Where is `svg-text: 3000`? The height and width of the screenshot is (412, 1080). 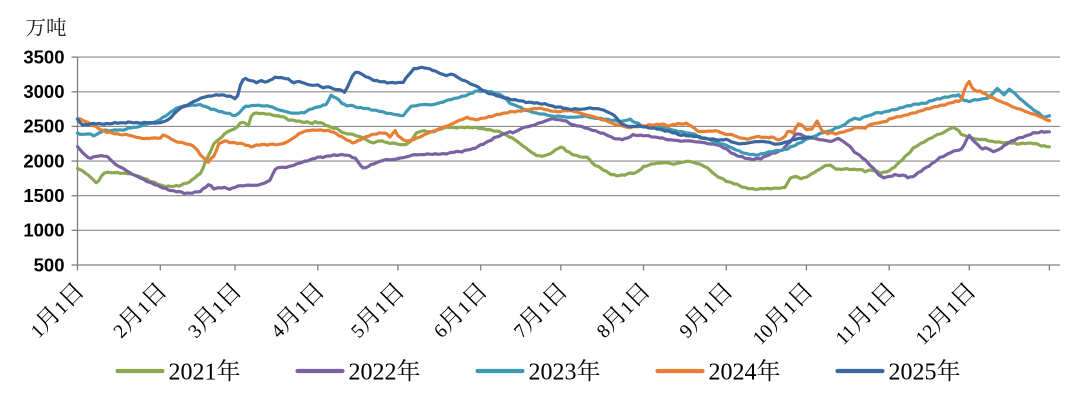 svg-text: 3000 is located at coordinates (43, 91).